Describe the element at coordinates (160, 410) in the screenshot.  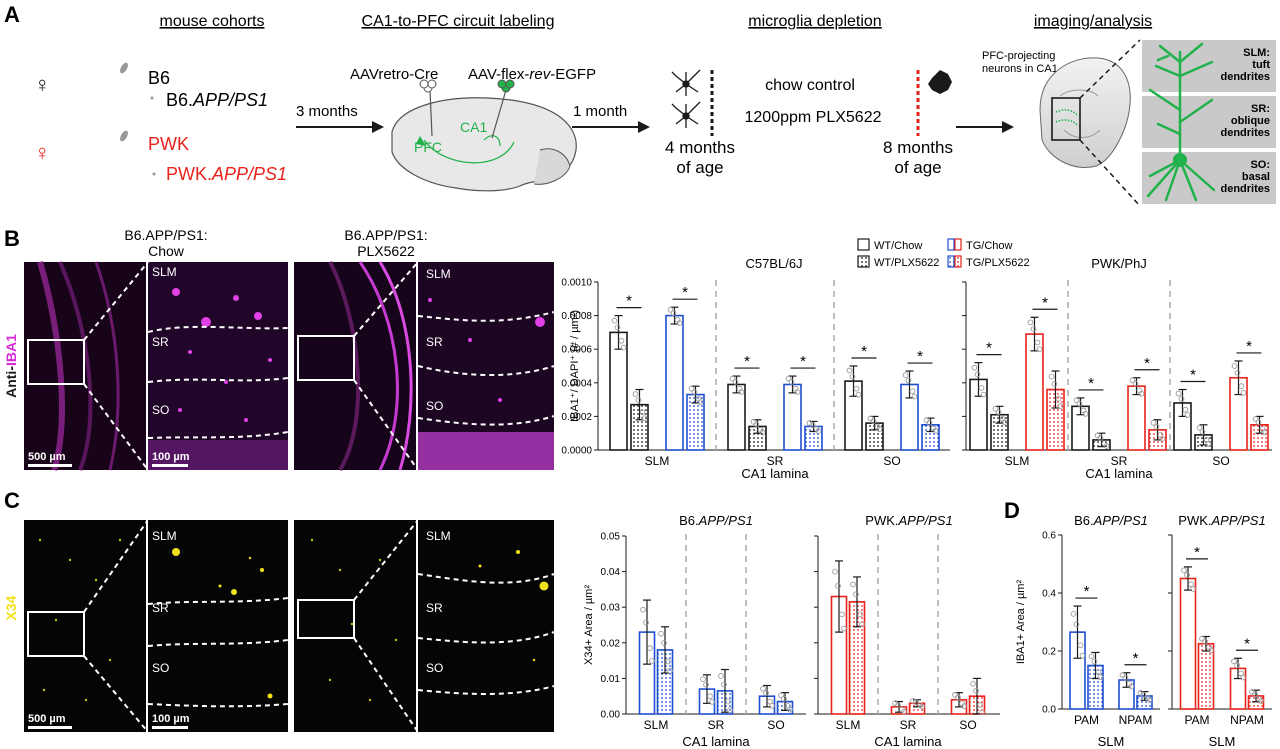
I see `b-so-left: SO` at that location.